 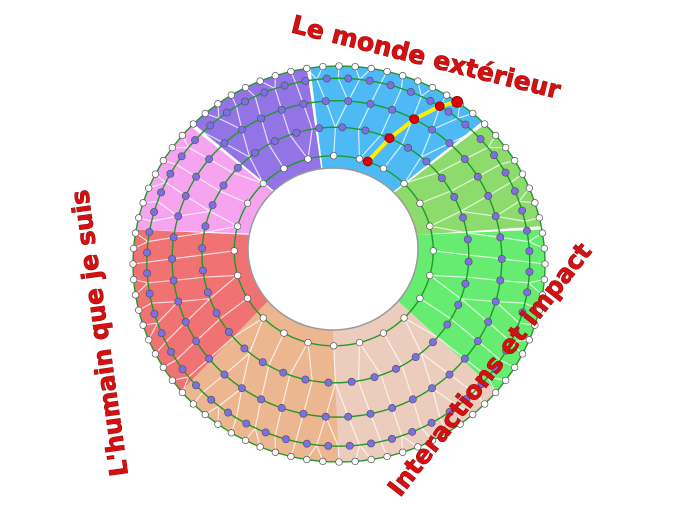 What do you see at coordinates (367, 161) in the screenshot?
I see `path-node` at bounding box center [367, 161].